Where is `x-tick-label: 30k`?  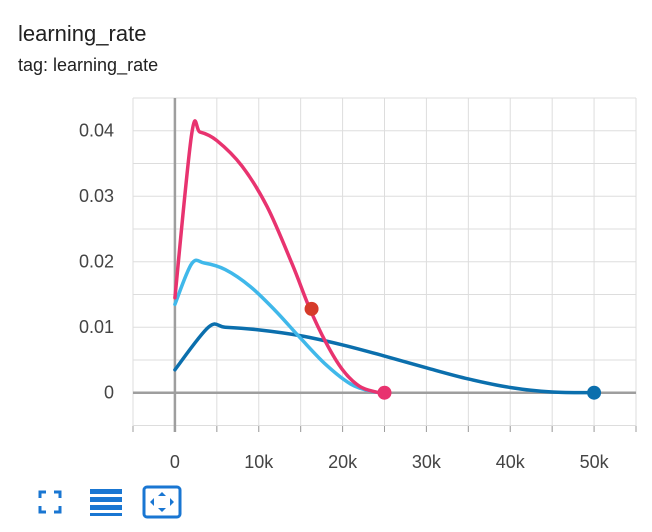 x-tick-label: 30k is located at coordinates (427, 462).